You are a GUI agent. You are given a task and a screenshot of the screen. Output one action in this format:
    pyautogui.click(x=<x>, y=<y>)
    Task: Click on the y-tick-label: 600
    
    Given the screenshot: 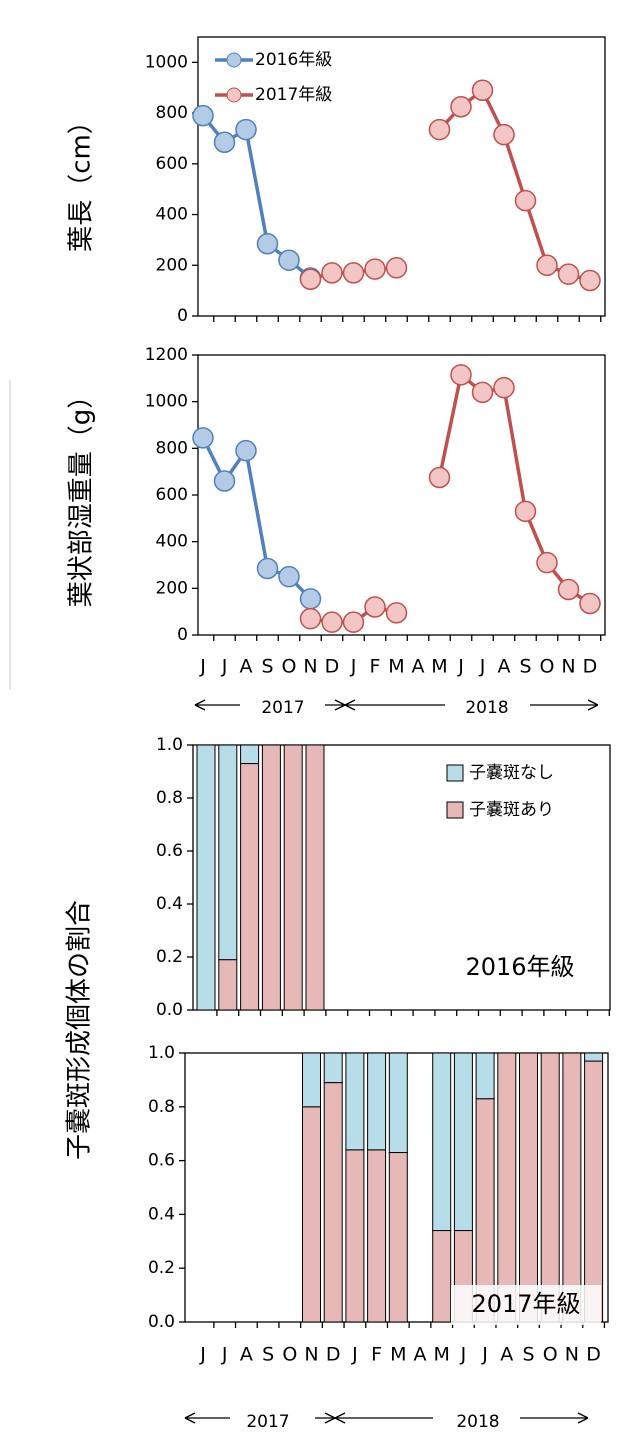 What is the action you would take?
    pyautogui.click(x=172, y=495)
    